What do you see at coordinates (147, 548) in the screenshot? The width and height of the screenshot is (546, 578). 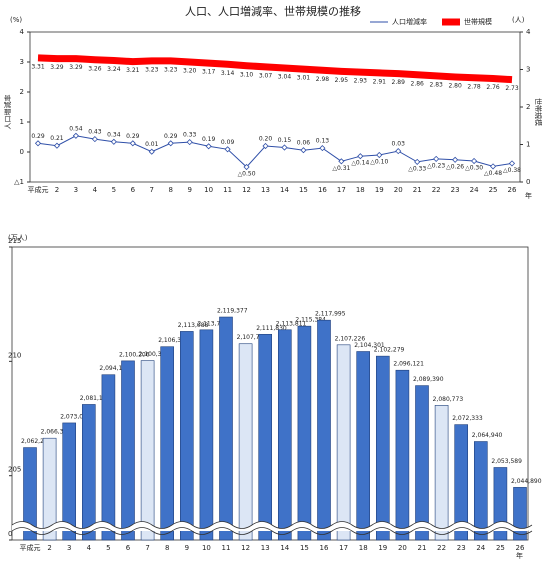 I see `x-tick-label: 7` at bounding box center [147, 548].